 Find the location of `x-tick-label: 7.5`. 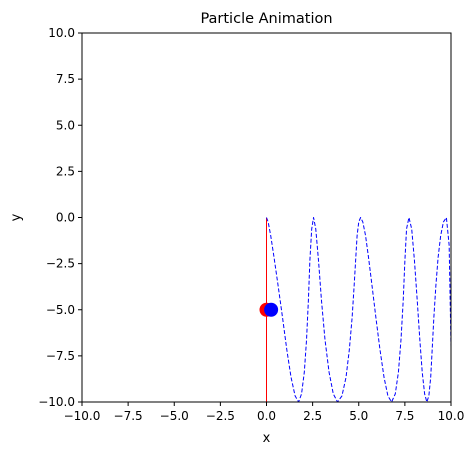

x-tick-label: 7.5 is located at coordinates (404, 416).